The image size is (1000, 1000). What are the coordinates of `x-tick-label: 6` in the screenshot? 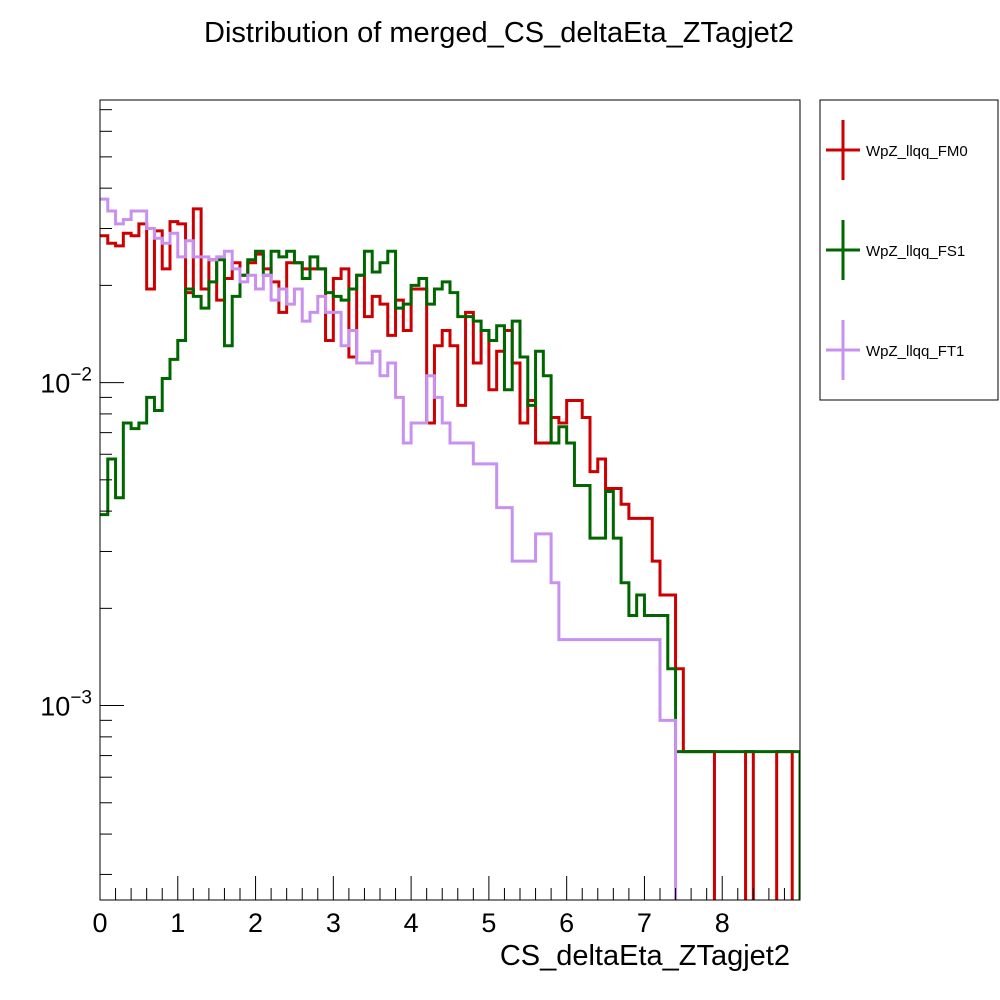 It's located at (566, 923).